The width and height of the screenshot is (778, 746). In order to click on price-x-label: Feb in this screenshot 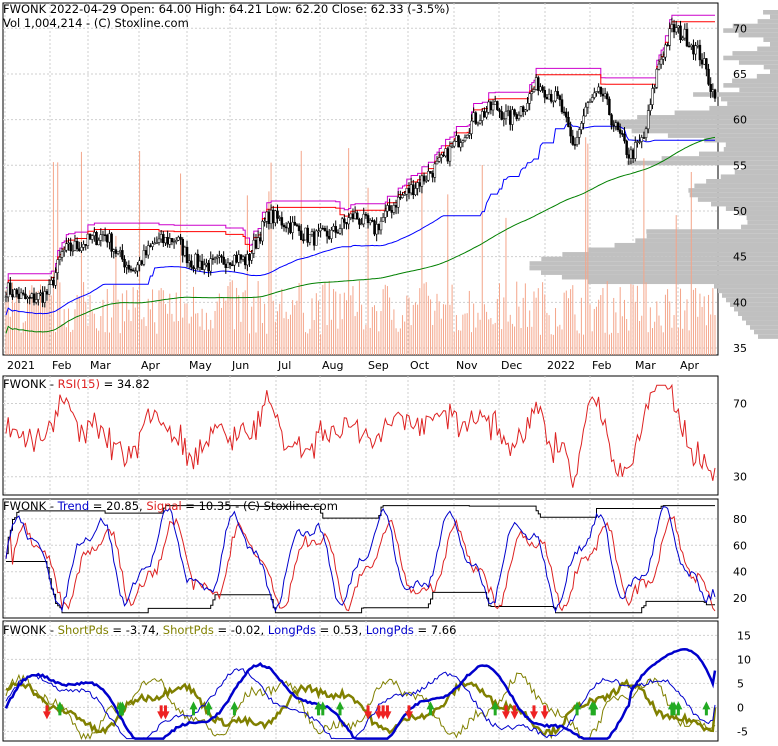, I will do `click(601, 365)`.